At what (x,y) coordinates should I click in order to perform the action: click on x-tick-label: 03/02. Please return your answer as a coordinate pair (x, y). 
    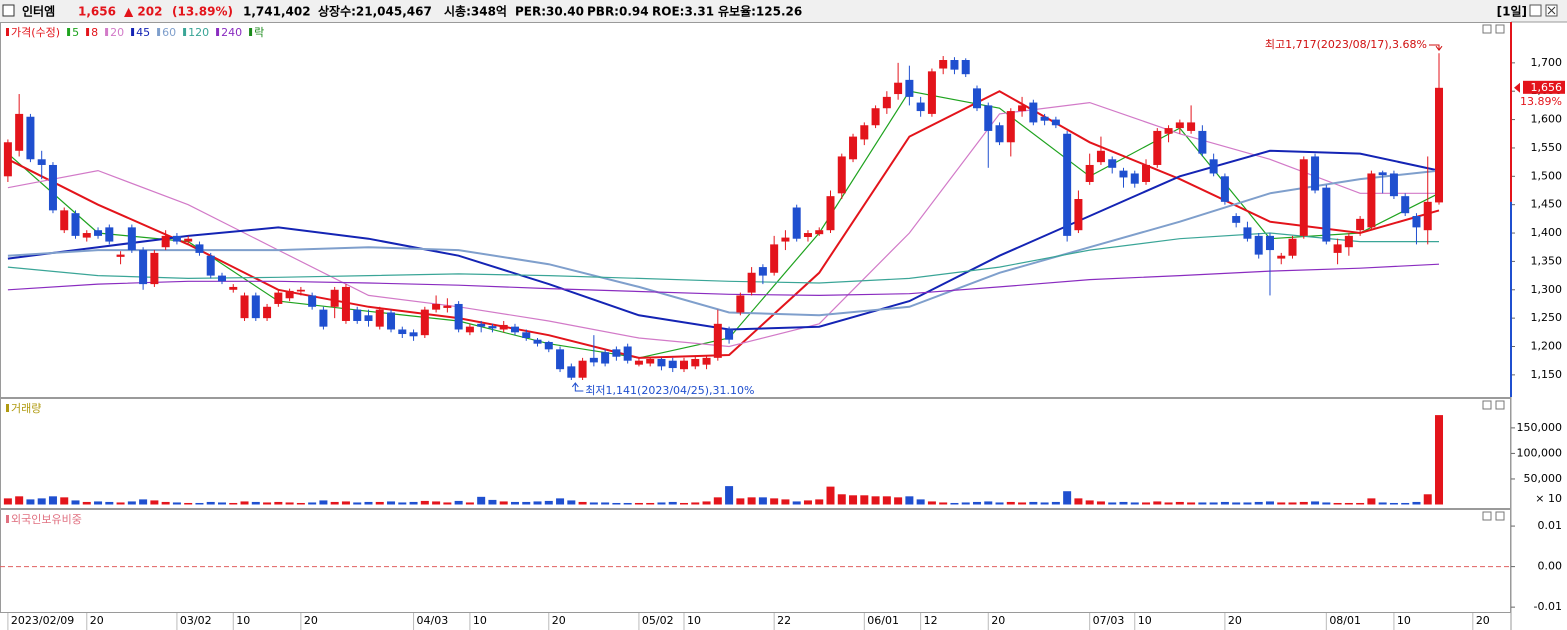
    Looking at the image, I should click on (196, 620).